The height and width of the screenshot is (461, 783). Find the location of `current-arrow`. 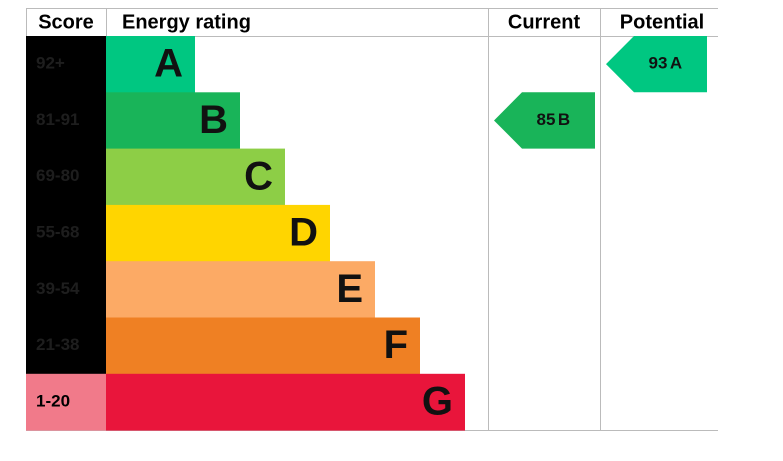

current-arrow is located at coordinates (544, 120).